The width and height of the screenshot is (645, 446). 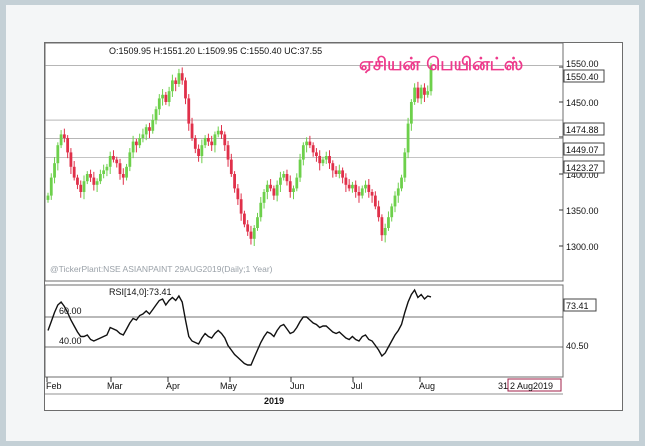 I want to click on price-level-label: 1550.40, so click(x=582, y=77).